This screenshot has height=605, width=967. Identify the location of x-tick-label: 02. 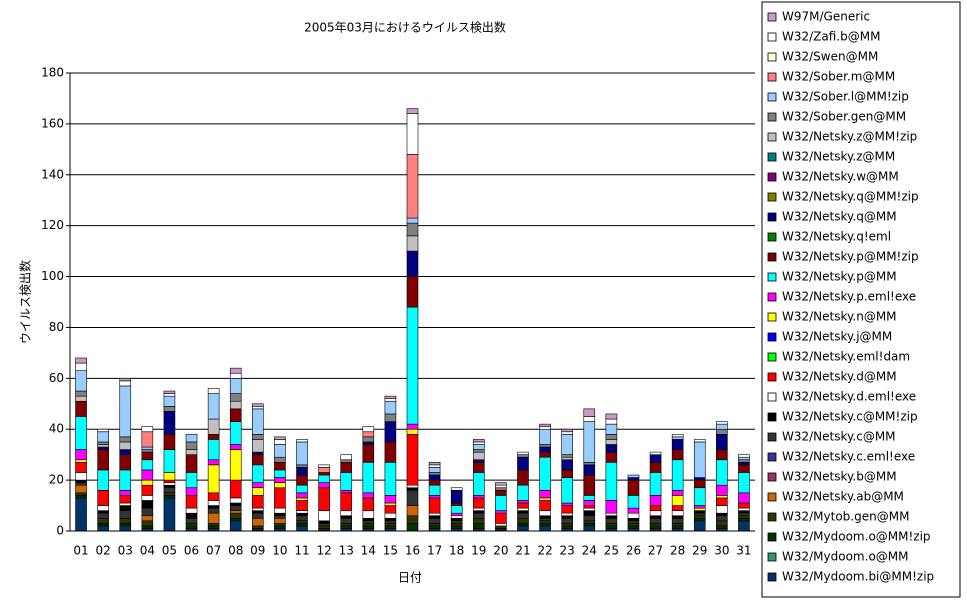
(103, 551).